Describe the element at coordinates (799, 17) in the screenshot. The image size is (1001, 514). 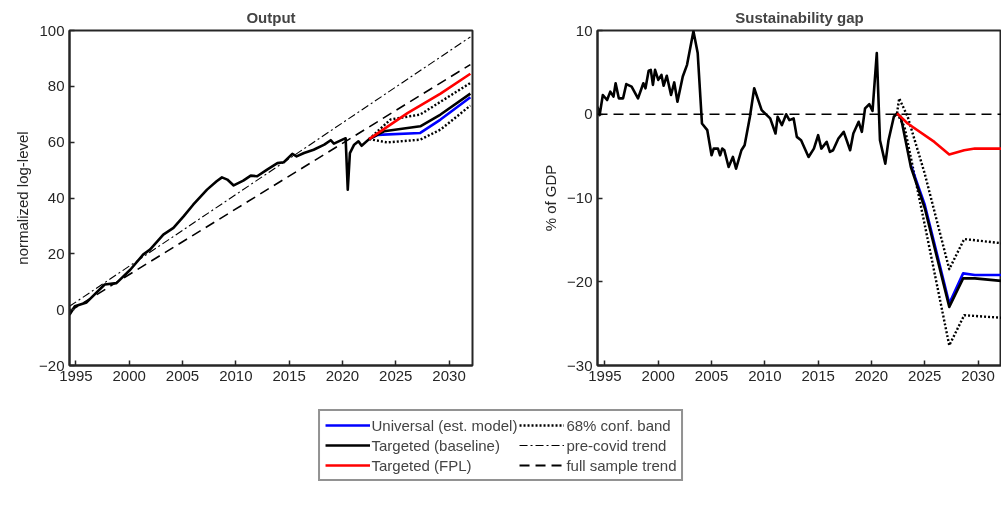
I see `chart-title: Sustainability gap` at that location.